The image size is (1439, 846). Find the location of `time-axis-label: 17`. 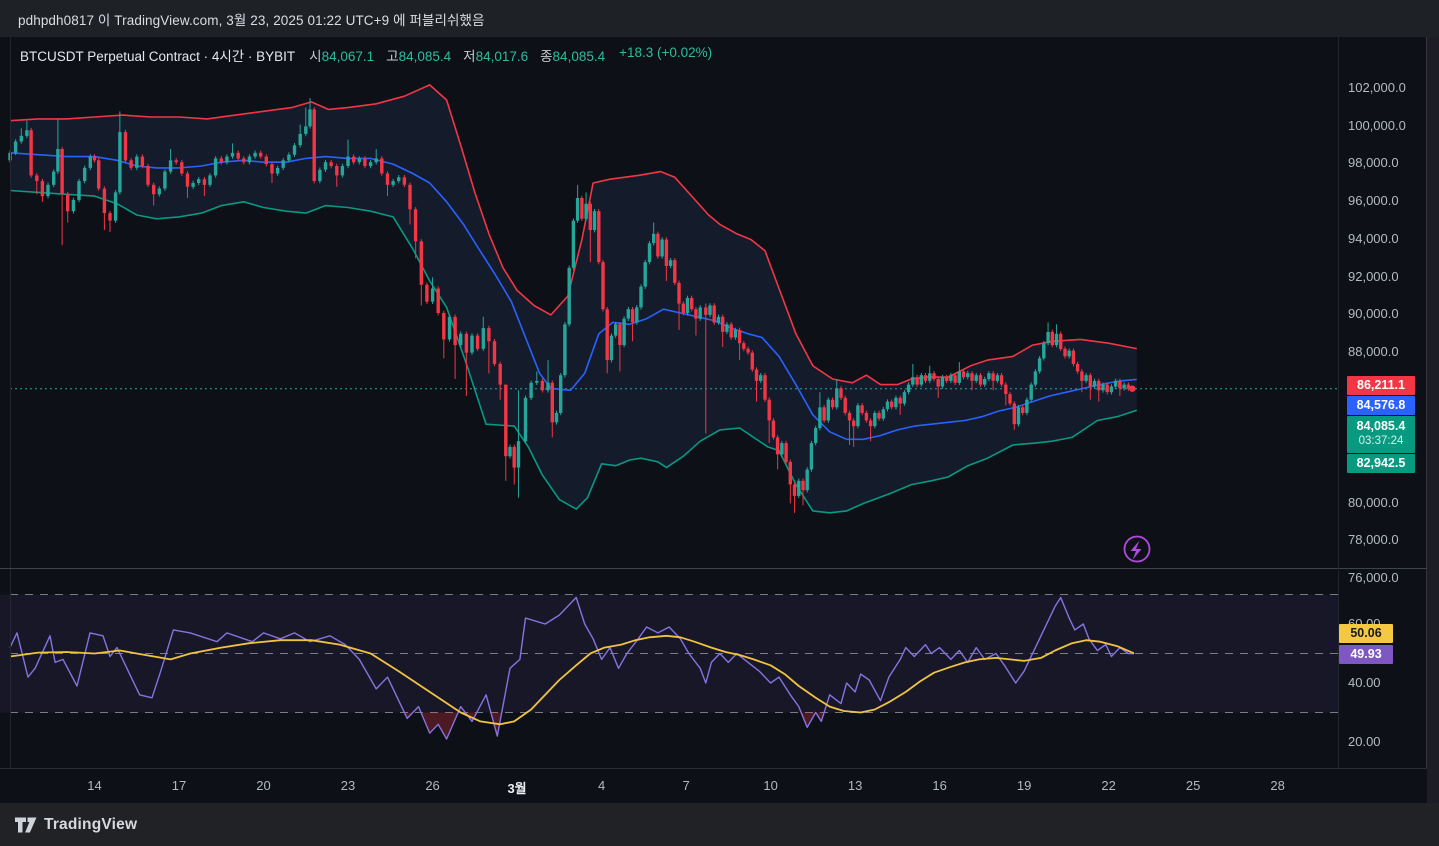

time-axis-label: 17 is located at coordinates (179, 785).